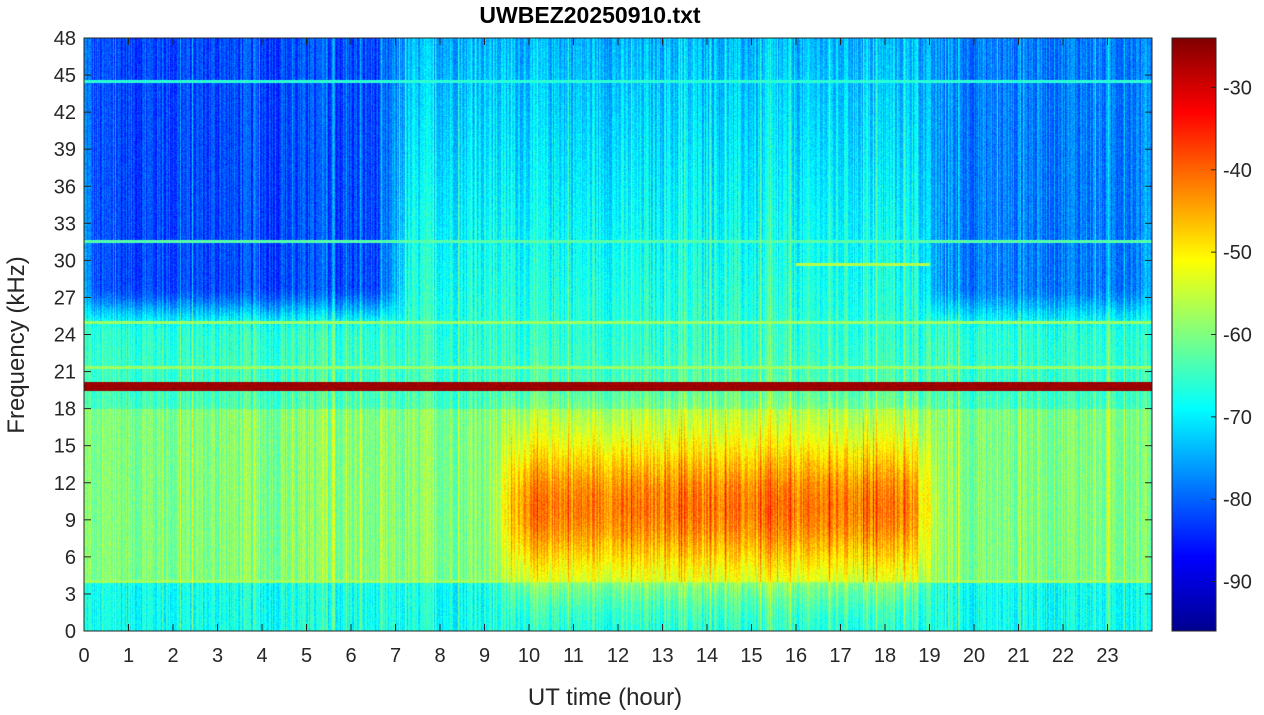 This screenshot has width=1264, height=715. Describe the element at coordinates (1237, 88) in the screenshot. I see `colorbar-tick-label: -30` at that location.